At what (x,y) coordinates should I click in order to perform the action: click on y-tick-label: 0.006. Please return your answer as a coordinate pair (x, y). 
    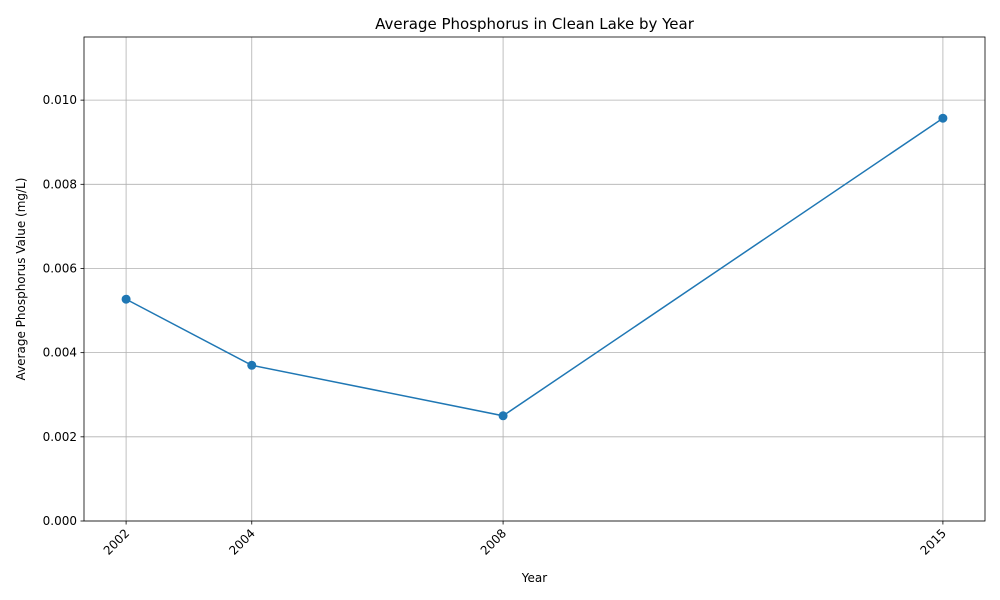
    Looking at the image, I should click on (60, 268).